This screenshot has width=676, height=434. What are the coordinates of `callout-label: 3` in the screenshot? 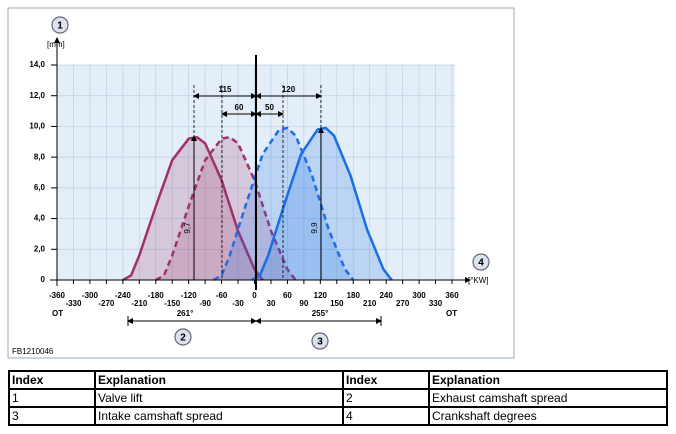 It's located at (320, 342).